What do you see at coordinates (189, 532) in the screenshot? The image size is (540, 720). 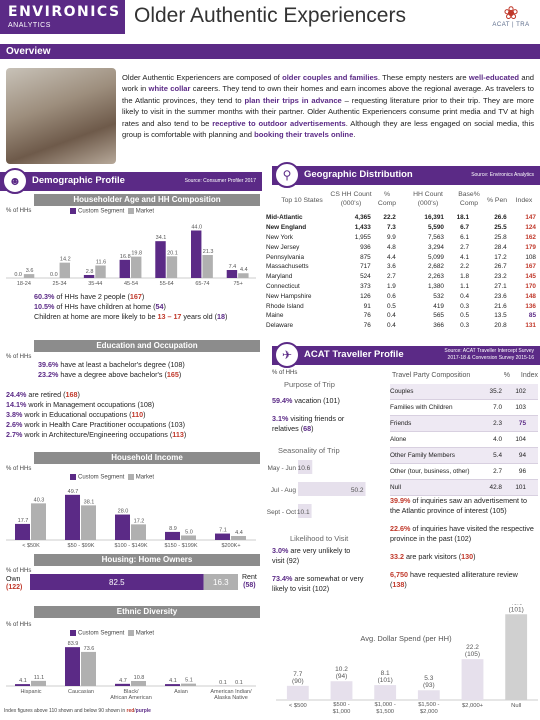 I see `data-label: 5.0` at bounding box center [189, 532].